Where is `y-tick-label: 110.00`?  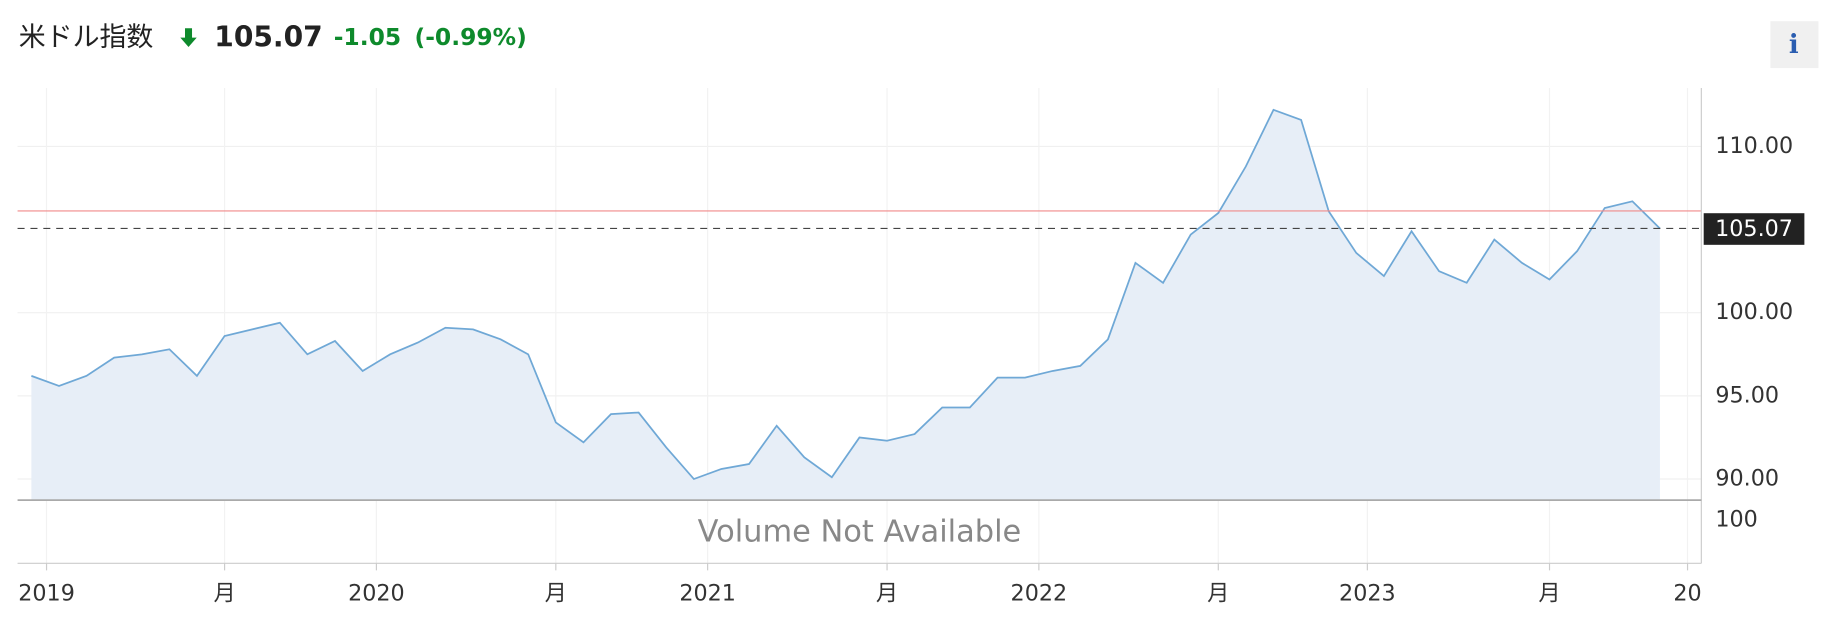
y-tick-label: 110.00 is located at coordinates (1754, 146).